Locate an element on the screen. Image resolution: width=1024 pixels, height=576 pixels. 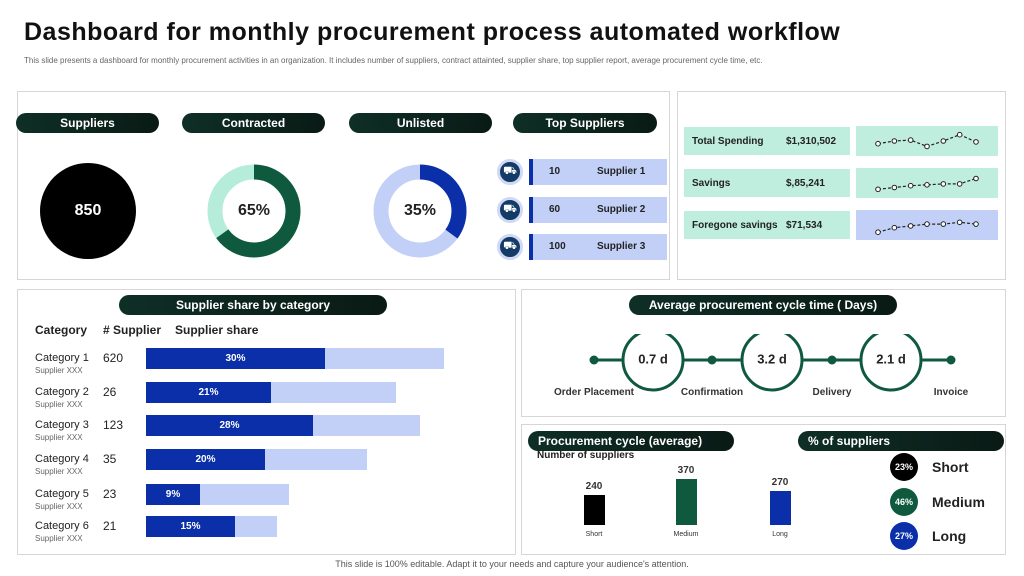
suppliers-pill: Suppliers is located at coordinates (87, 123).